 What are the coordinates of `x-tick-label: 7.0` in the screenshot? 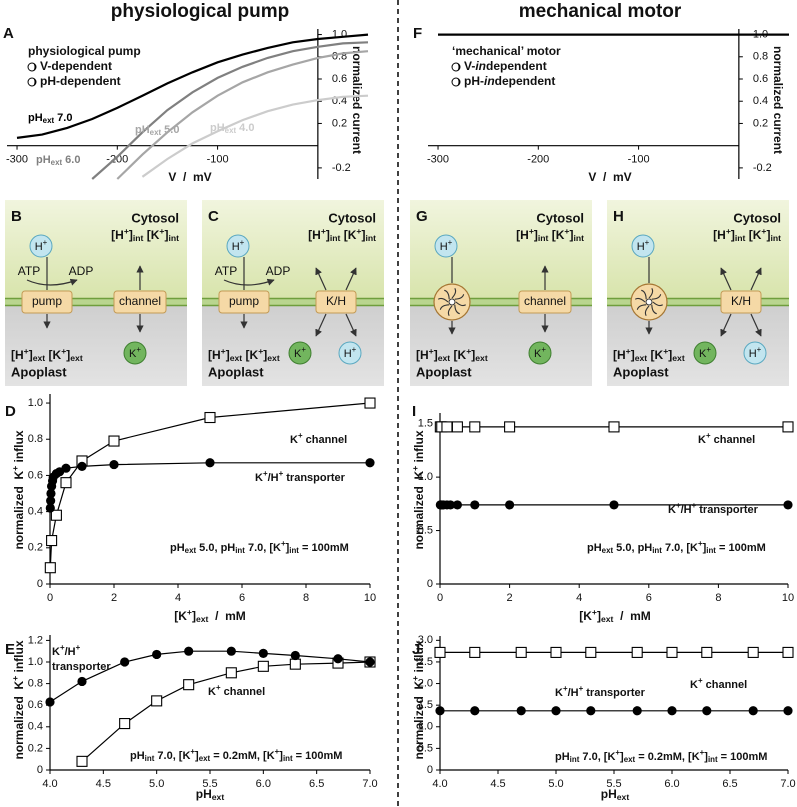 It's located at (787, 784).